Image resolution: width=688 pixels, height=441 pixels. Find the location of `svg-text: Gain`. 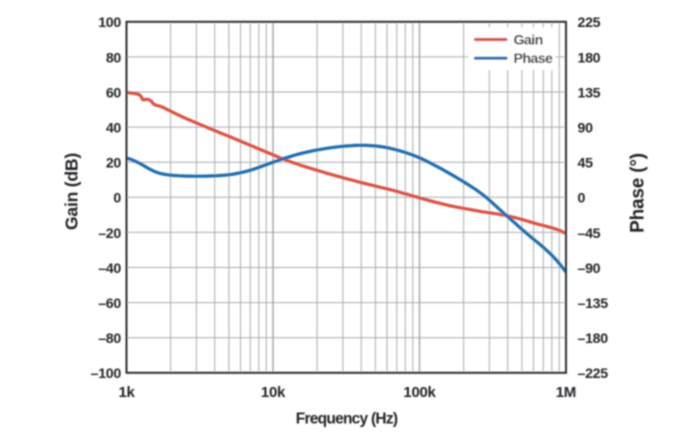

svg-text: Gain is located at coordinates (528, 40).